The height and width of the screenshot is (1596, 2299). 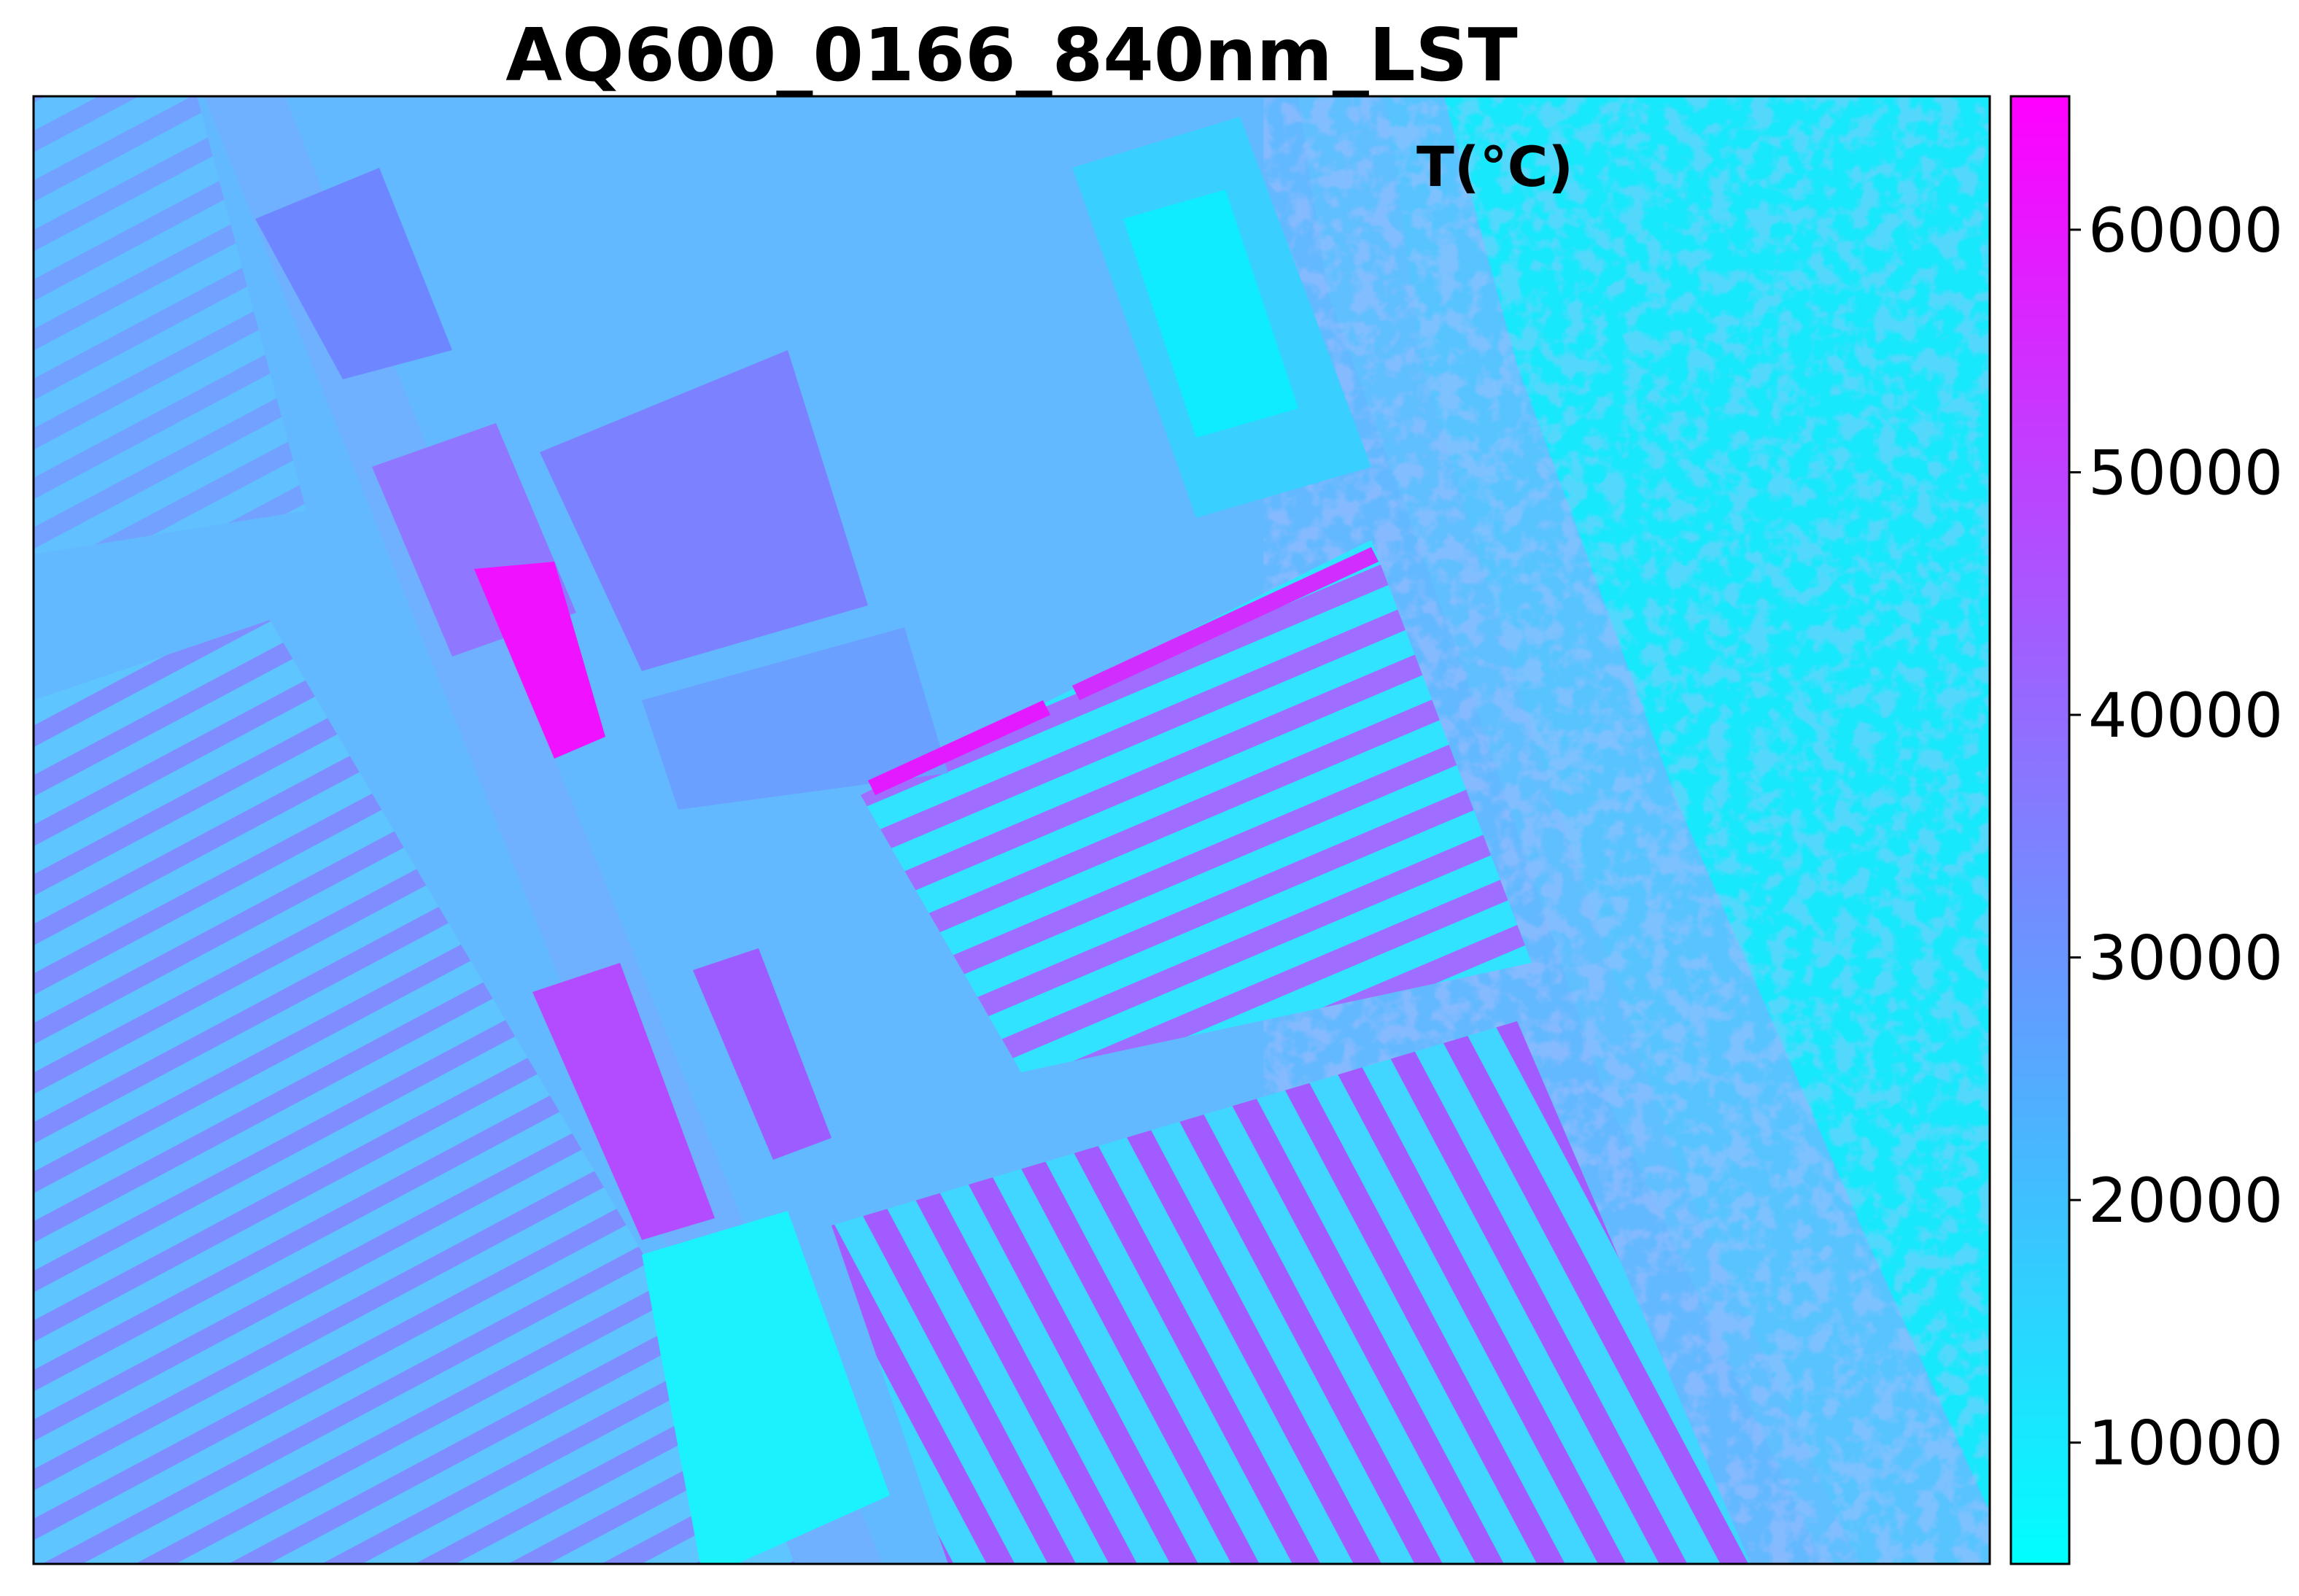 What do you see at coordinates (2185, 473) in the screenshot?
I see `colorbar-tick-label: 50000` at bounding box center [2185, 473].